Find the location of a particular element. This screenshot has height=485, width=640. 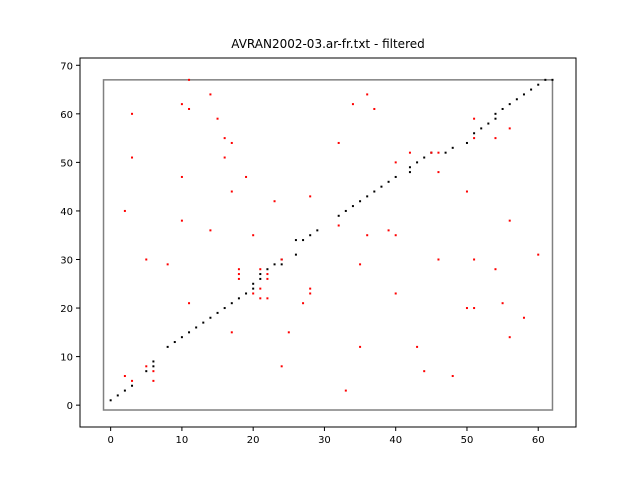

x-tick-label: 60 is located at coordinates (538, 440).